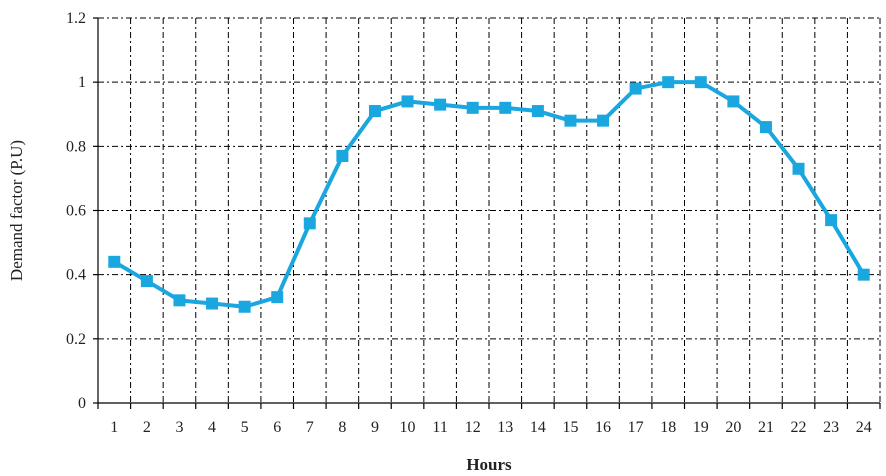 The width and height of the screenshot is (886, 476). Describe the element at coordinates (864, 427) in the screenshot. I see `x-tick-label: 24` at that location.